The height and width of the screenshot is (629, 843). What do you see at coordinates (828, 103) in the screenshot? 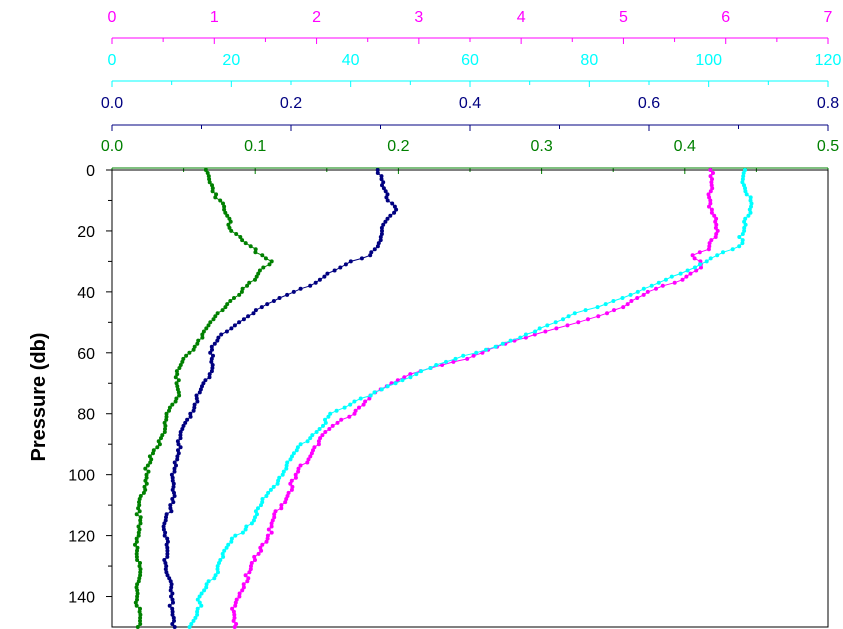
I see `x-tick-label-navy: 0.8` at bounding box center [828, 103].